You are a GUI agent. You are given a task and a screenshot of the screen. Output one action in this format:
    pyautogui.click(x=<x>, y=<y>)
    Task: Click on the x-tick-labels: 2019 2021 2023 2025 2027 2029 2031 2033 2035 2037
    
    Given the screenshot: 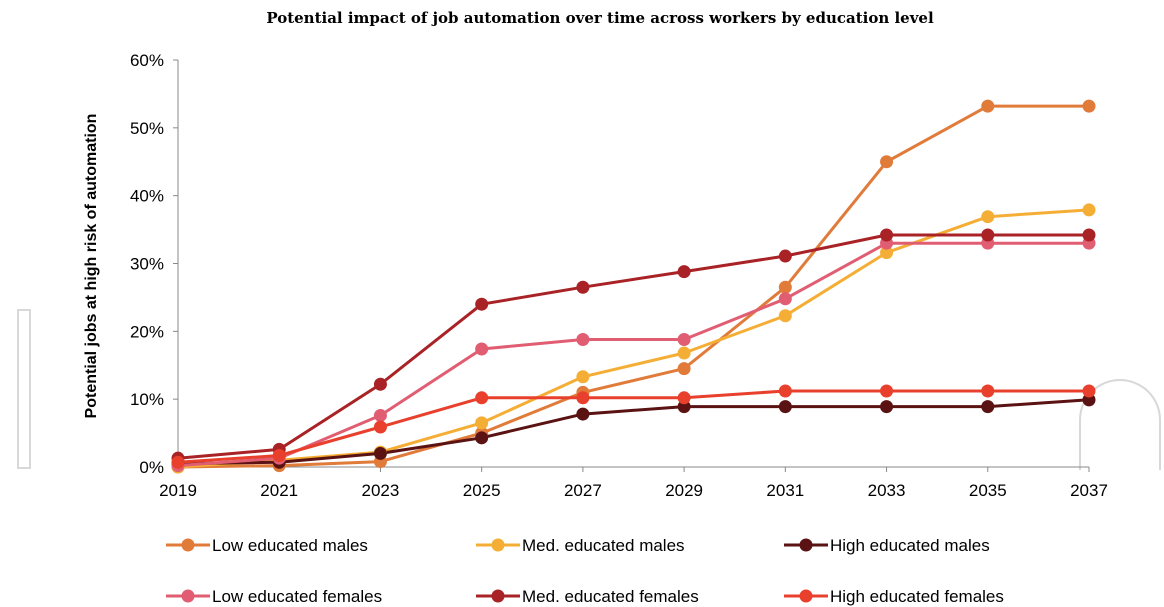 What is the action you would take?
    pyautogui.click(x=633, y=490)
    